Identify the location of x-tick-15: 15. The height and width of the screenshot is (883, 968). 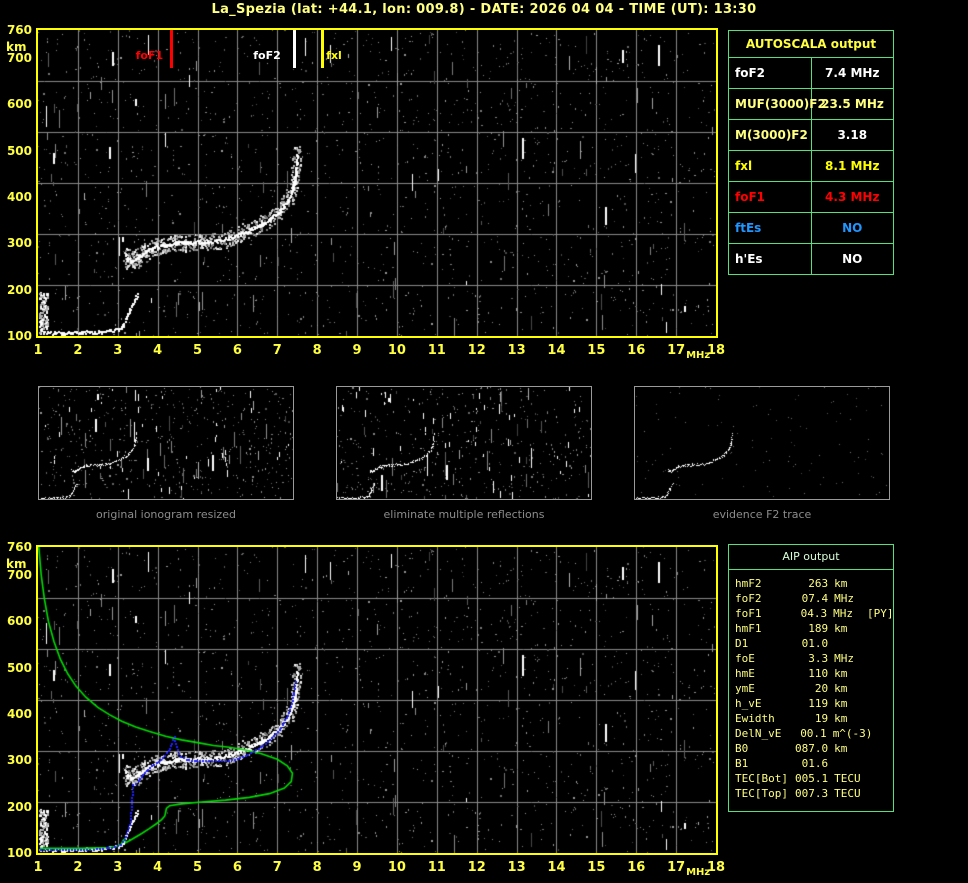
(596, 350).